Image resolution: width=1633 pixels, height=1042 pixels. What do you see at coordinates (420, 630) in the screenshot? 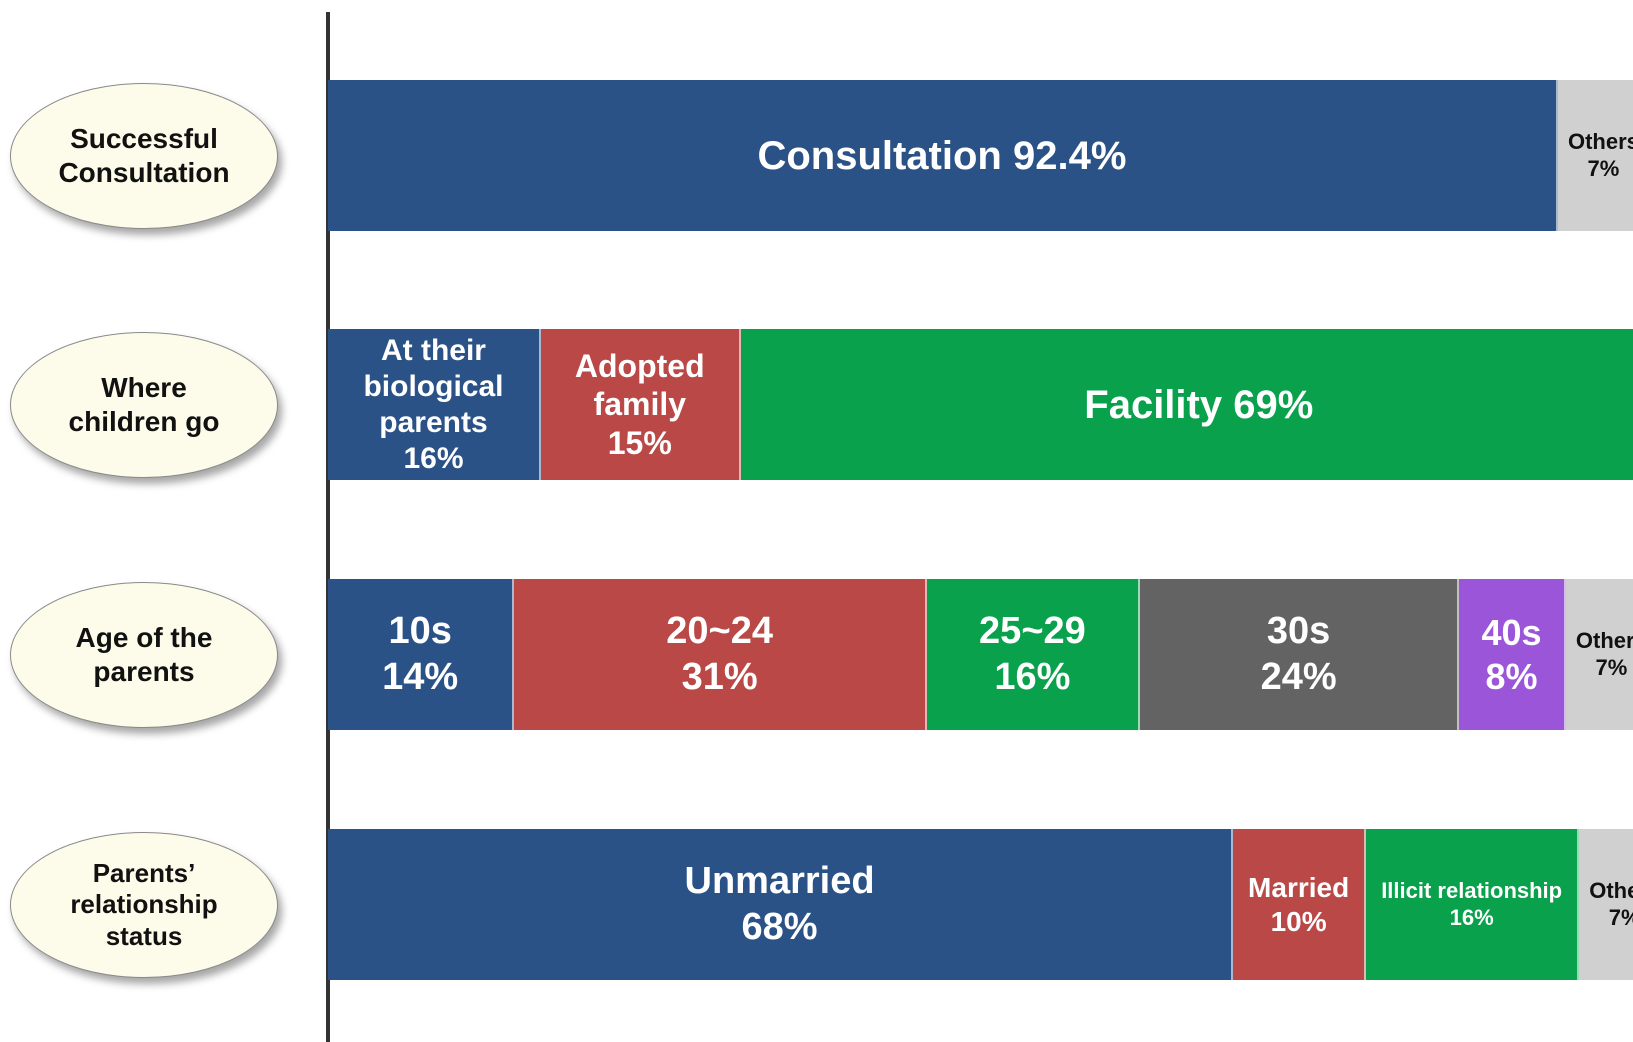
I see `segment-name: 10s` at bounding box center [420, 630].